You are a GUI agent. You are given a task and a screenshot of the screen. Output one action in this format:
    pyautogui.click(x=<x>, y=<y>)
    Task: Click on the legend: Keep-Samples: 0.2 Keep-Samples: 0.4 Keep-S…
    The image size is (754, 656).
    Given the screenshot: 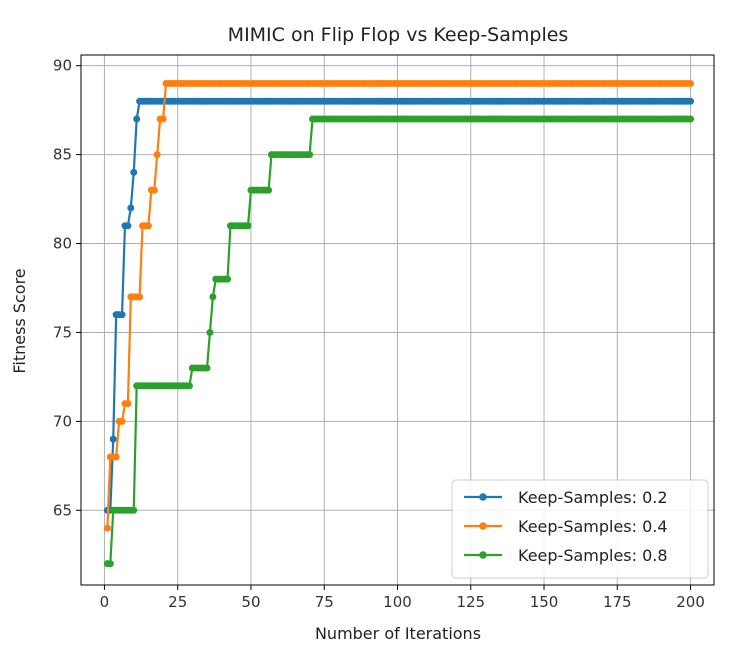 What is the action you would take?
    pyautogui.click(x=580, y=529)
    